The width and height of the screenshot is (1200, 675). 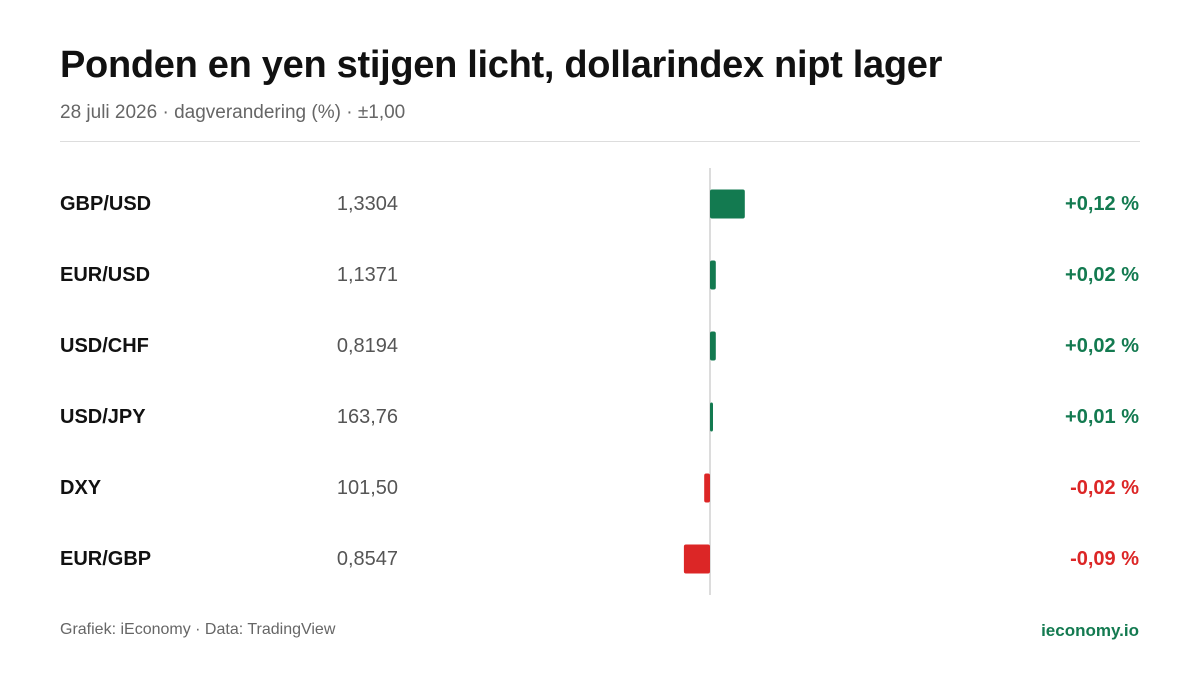 What do you see at coordinates (1104, 488) in the screenshot?
I see `change-value-label: -0,02 %` at bounding box center [1104, 488].